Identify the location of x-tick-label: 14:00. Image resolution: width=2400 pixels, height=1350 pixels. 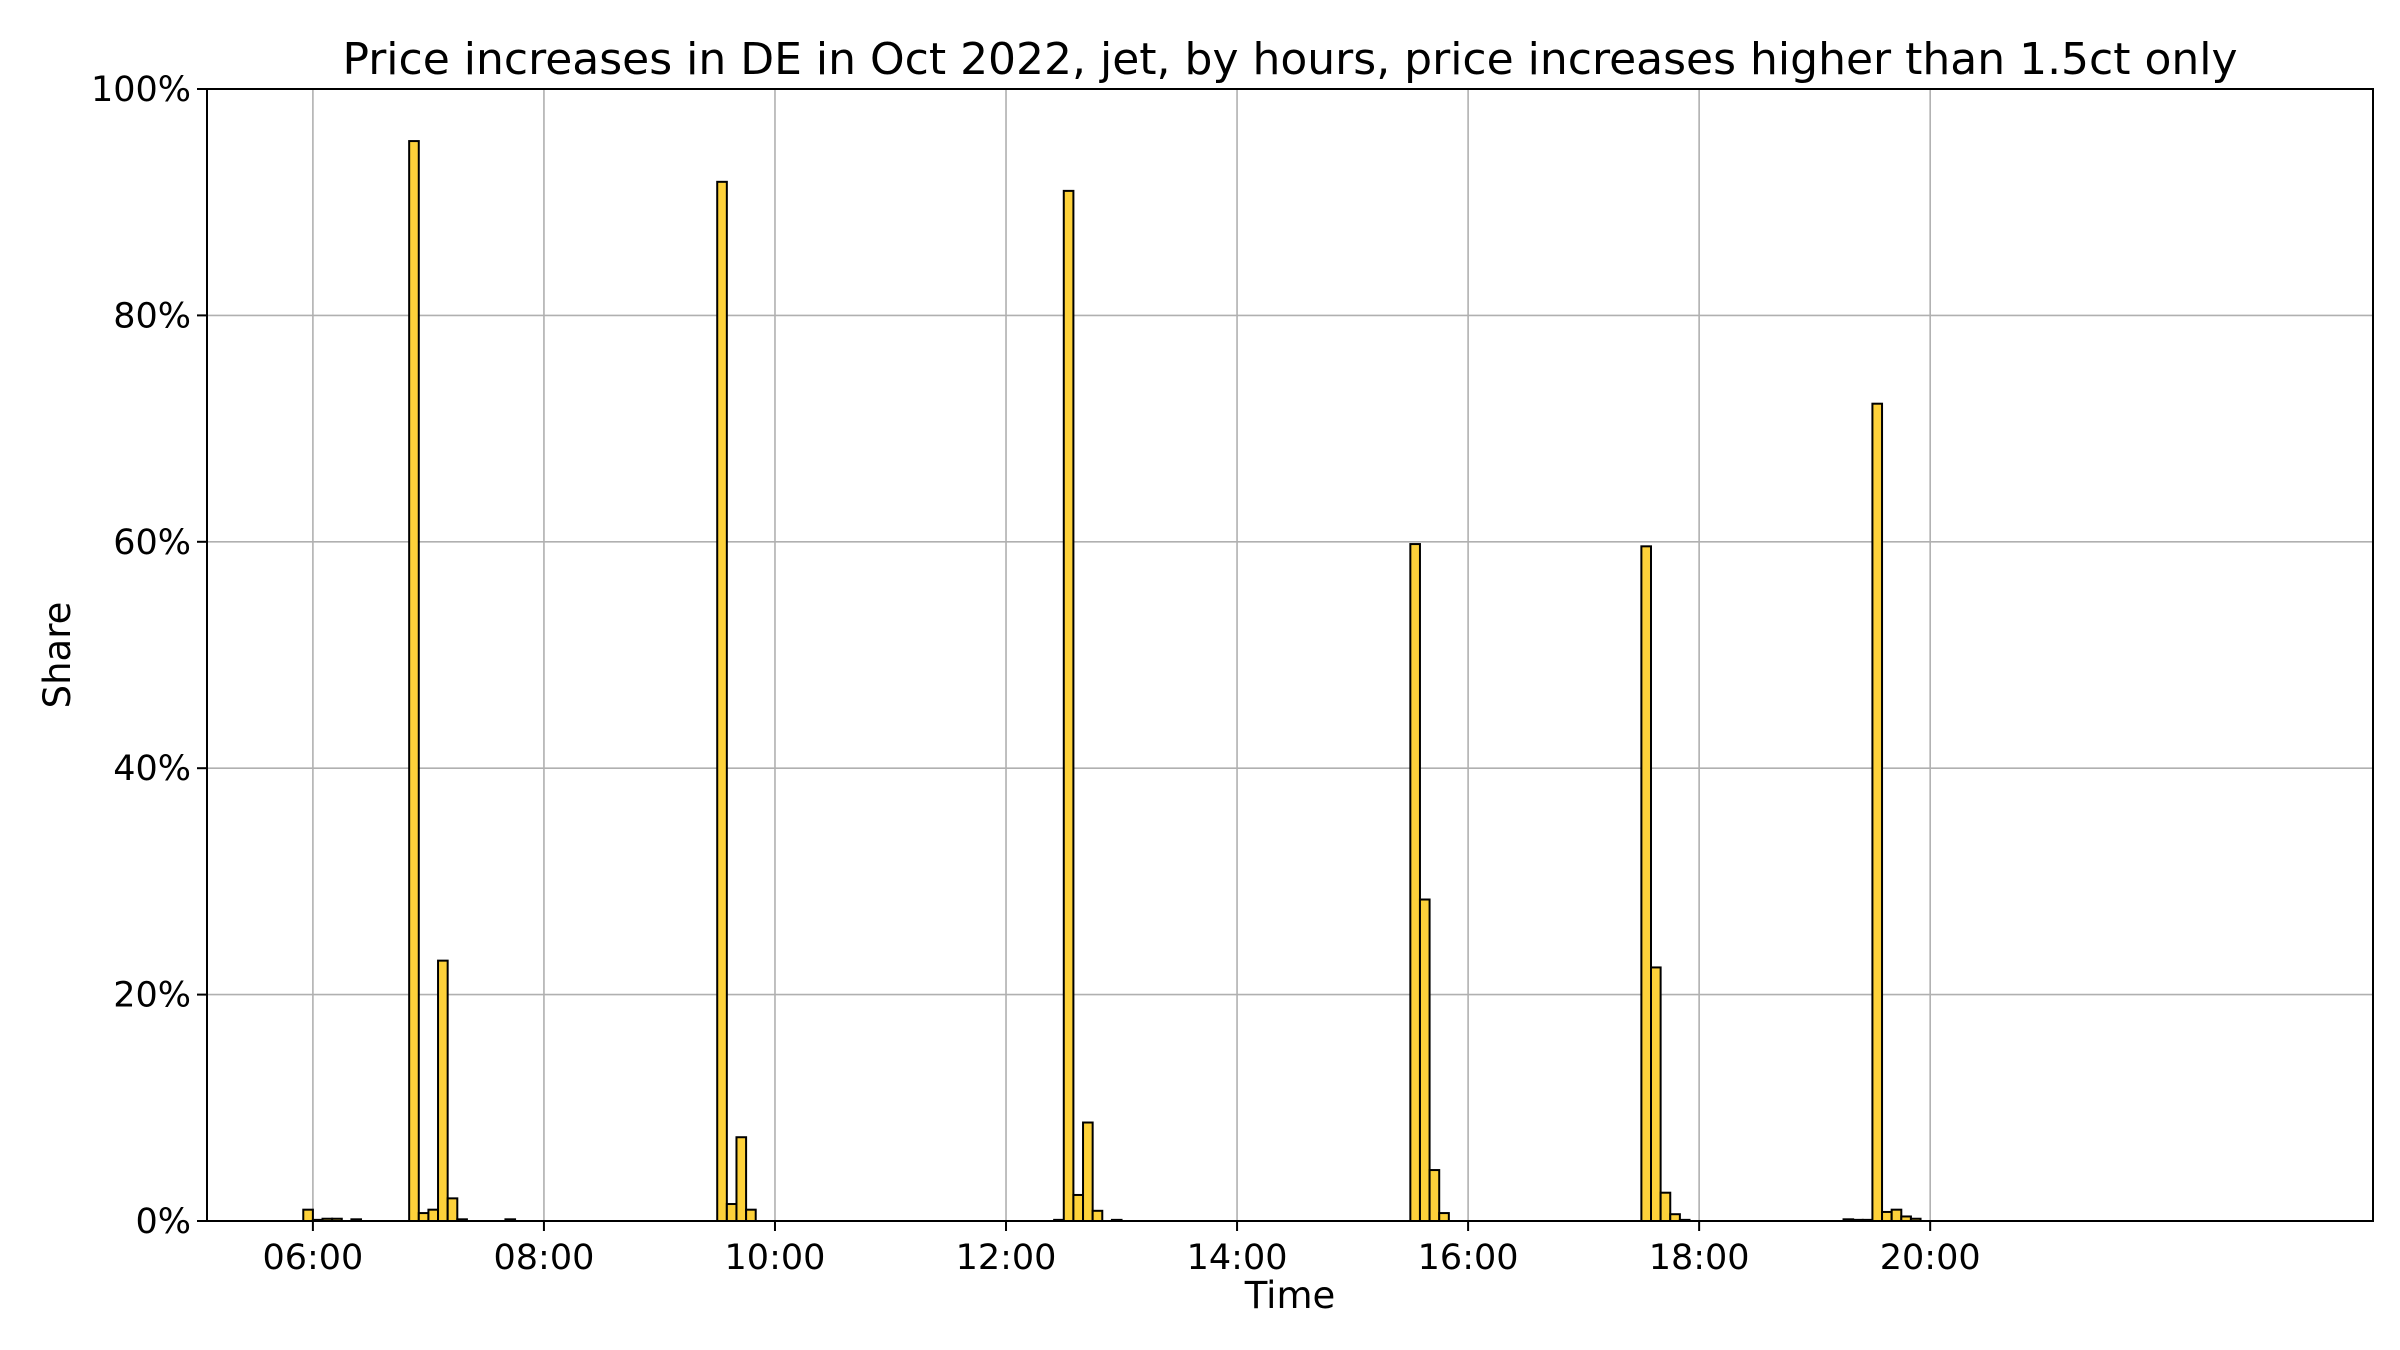
(1237, 1258).